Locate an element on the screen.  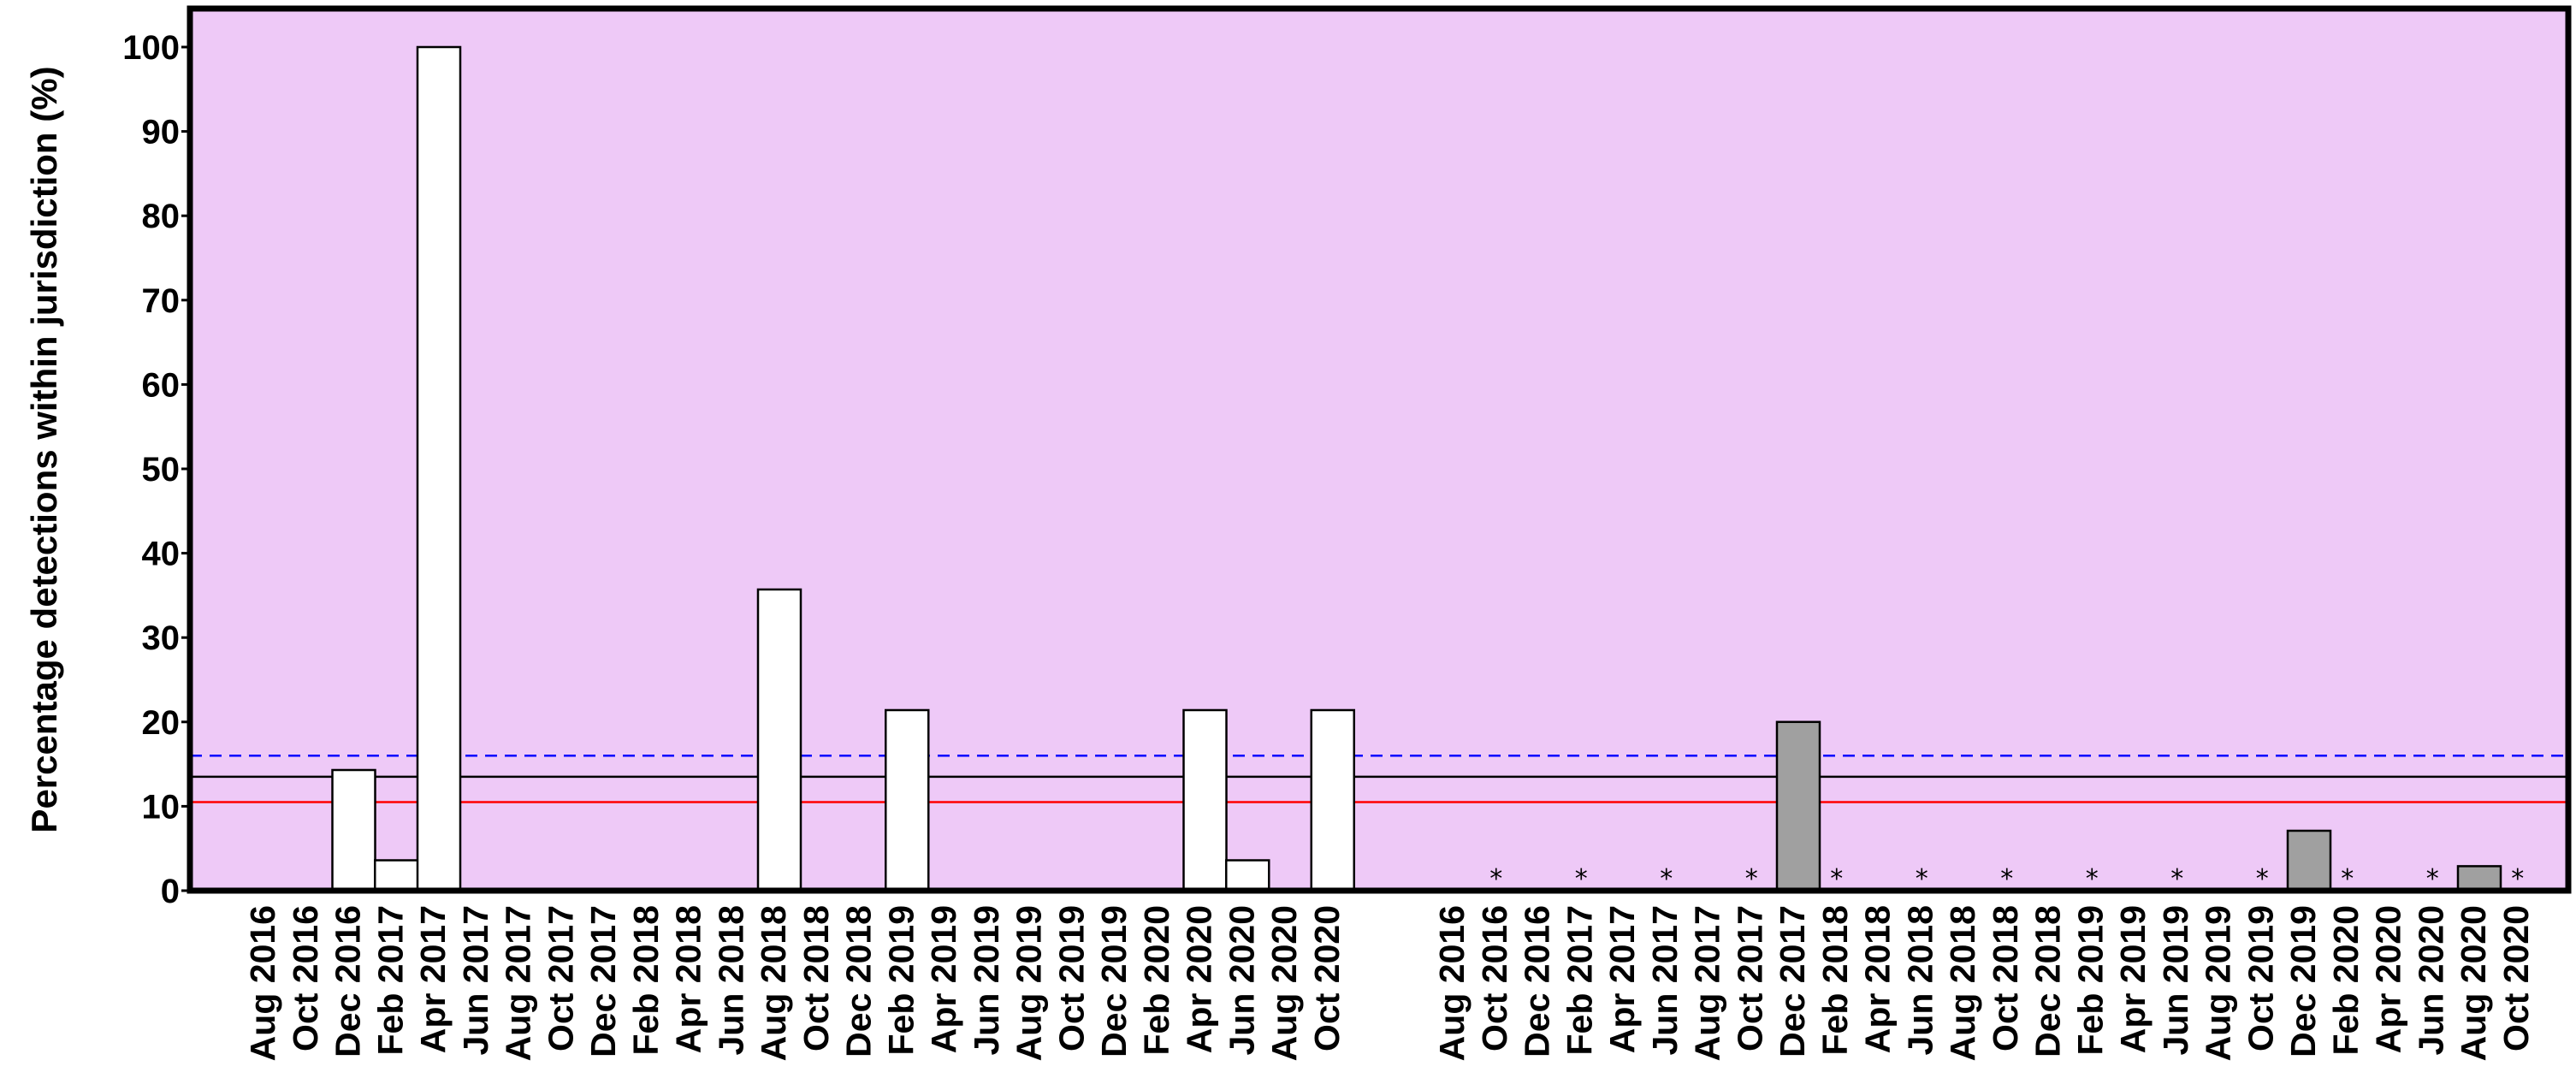
markers-layer: * * * * * * * * * * * * * is located at coordinates (2006, 879).